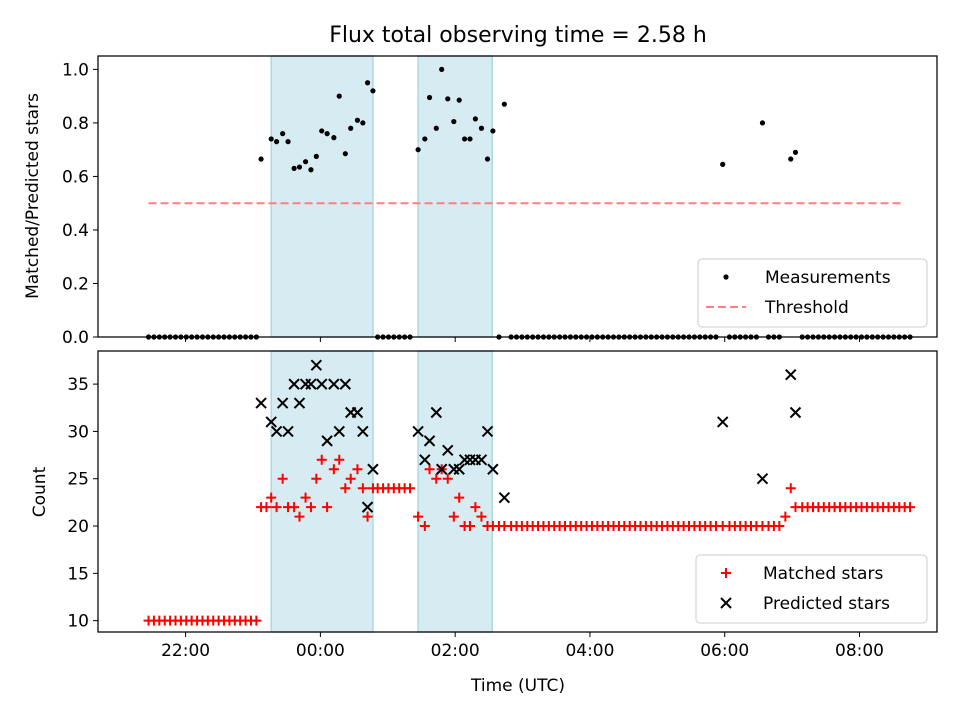  Describe the element at coordinates (40, 491) in the screenshot. I see `count-y-axis-label: Count` at that location.